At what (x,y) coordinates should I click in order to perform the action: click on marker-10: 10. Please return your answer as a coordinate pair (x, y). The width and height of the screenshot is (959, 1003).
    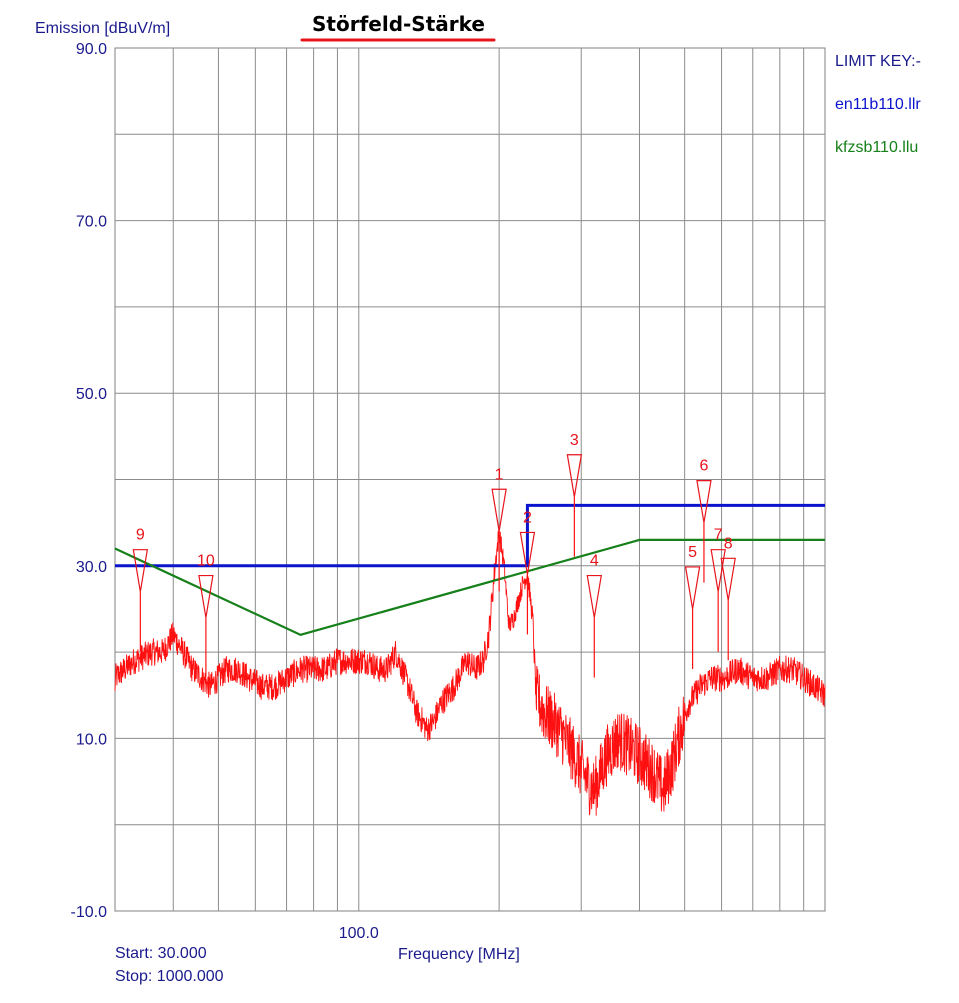
    Looking at the image, I should click on (206, 615).